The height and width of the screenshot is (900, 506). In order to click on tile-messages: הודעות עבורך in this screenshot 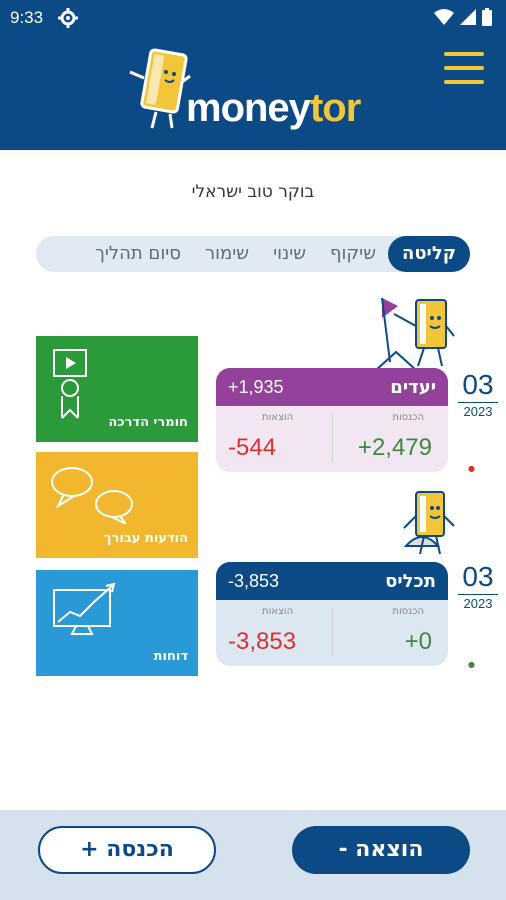, I will do `click(117, 505)`.